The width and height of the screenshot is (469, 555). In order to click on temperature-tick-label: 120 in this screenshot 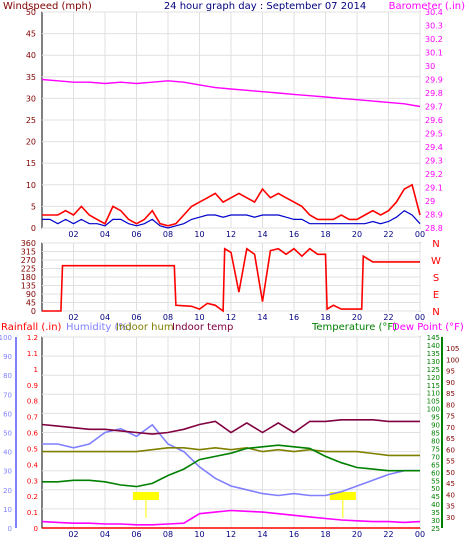, I will do `click(433, 378)`.